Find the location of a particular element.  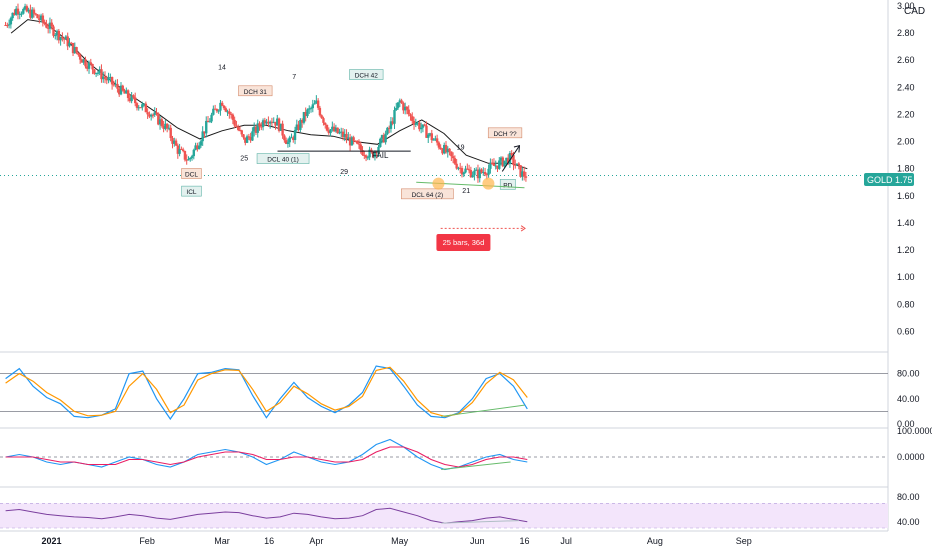

rsi-pane: 40.00 80.00 is located at coordinates (460, 510).